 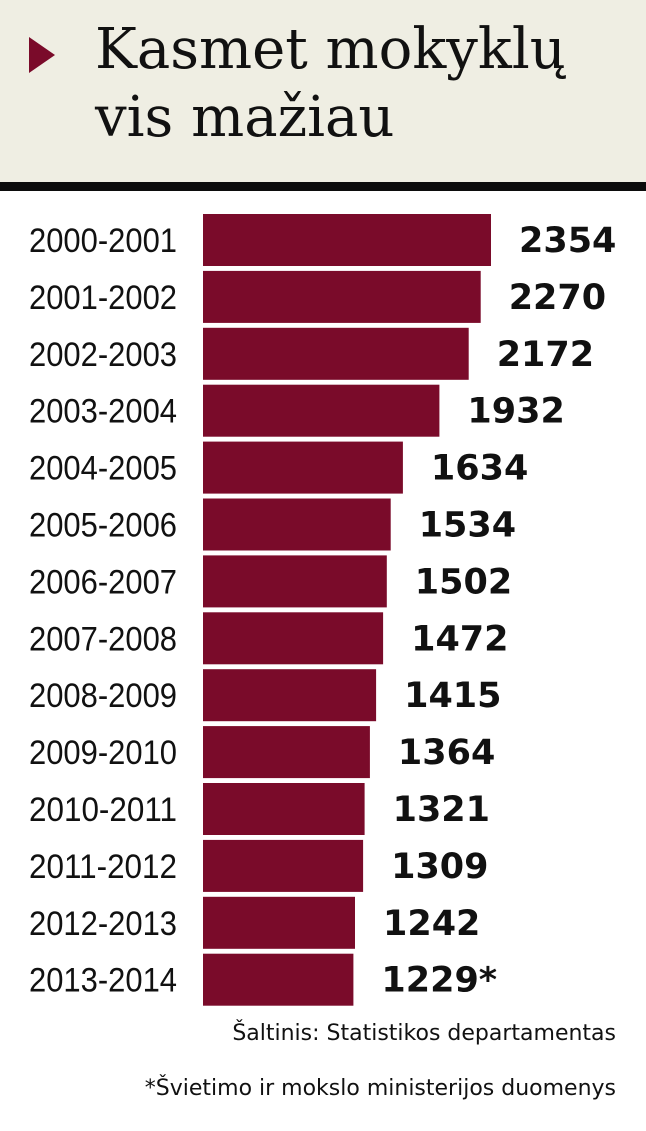 I want to click on bar-2006-2007, so click(x=295, y=581).